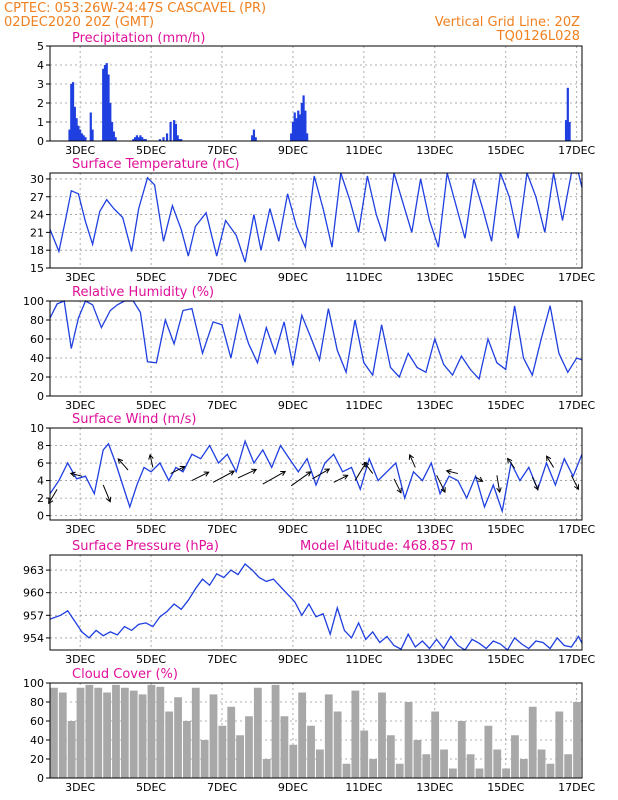 This screenshot has width=618, height=800. I want to click on temp-xtick-label: 9DEC, so click(293, 277).